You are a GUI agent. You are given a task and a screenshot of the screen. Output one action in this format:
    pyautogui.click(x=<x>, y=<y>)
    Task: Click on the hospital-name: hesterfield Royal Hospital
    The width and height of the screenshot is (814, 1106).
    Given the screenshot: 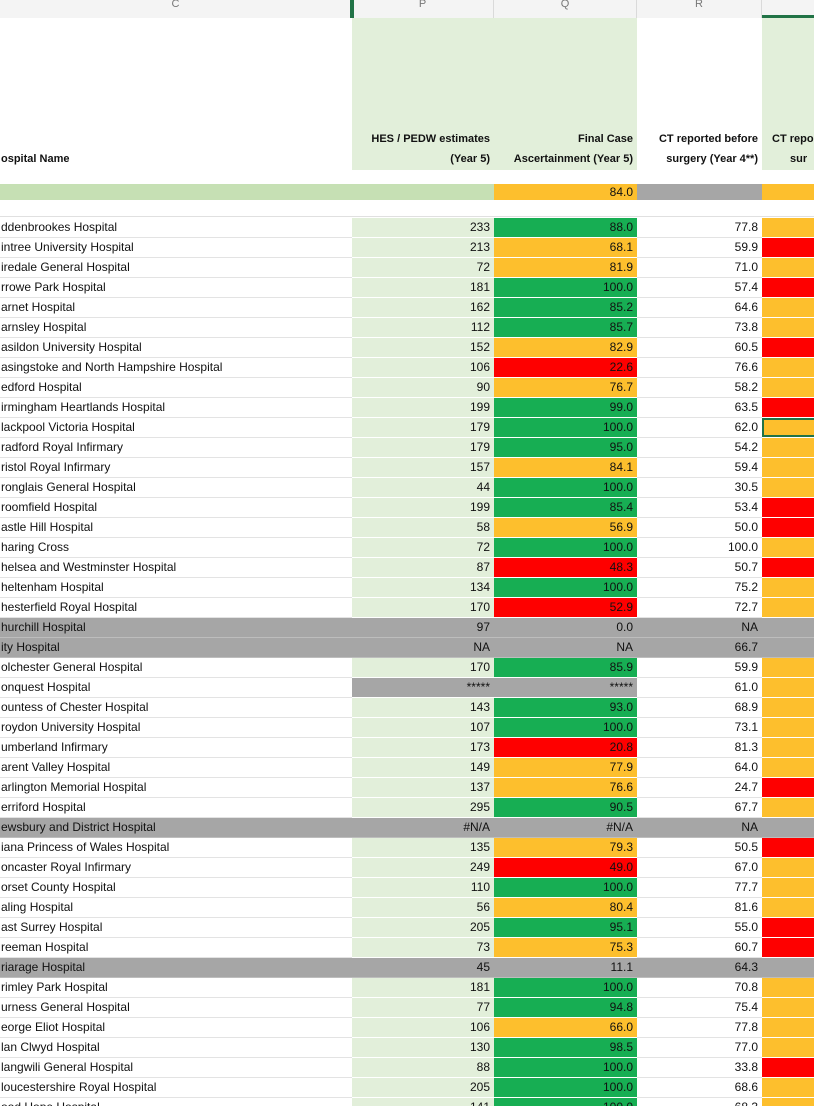 What is the action you would take?
    pyautogui.click(x=176, y=608)
    